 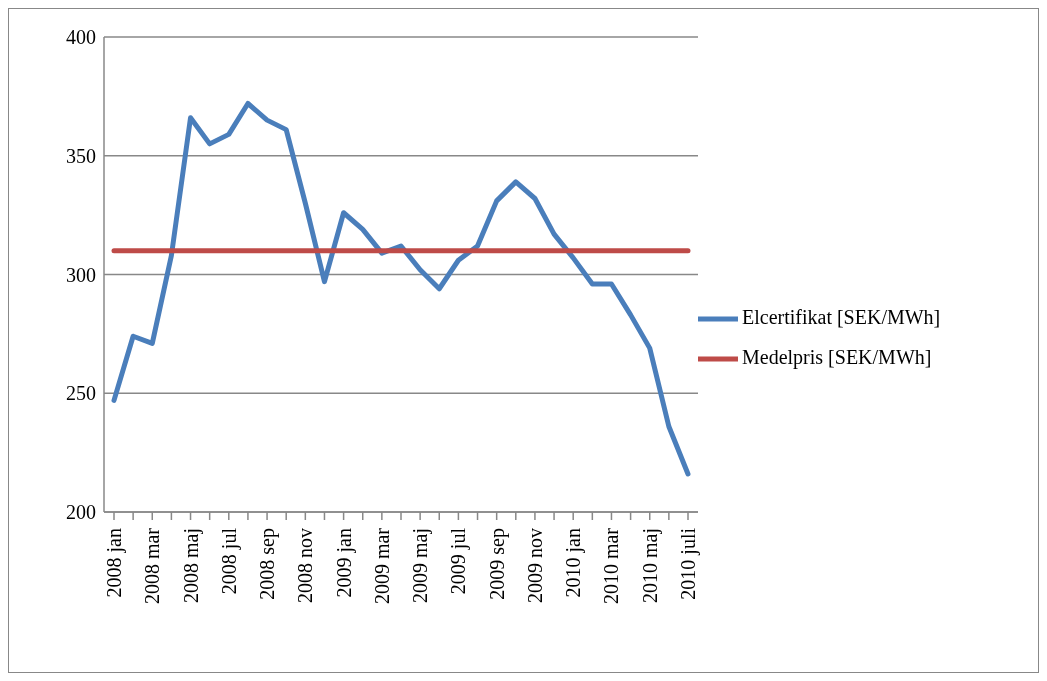 I want to click on y-tick-label: 350, so click(x=81, y=155).